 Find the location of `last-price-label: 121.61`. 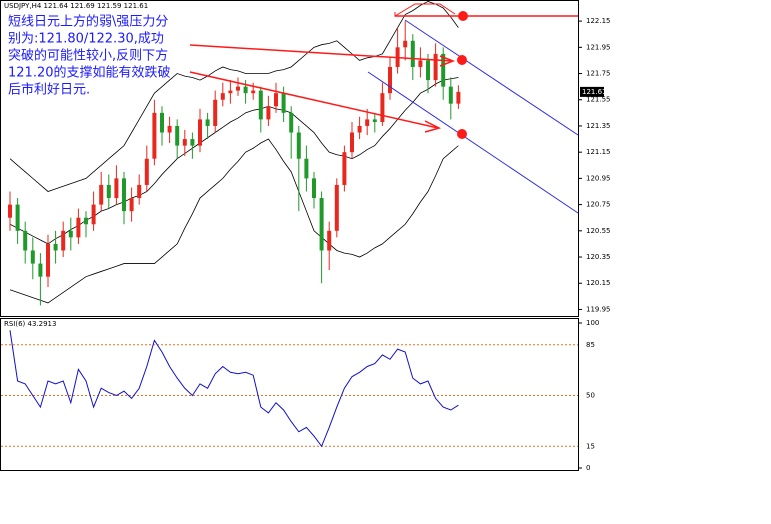

last-price-label: 121.61 is located at coordinates (594, 92).